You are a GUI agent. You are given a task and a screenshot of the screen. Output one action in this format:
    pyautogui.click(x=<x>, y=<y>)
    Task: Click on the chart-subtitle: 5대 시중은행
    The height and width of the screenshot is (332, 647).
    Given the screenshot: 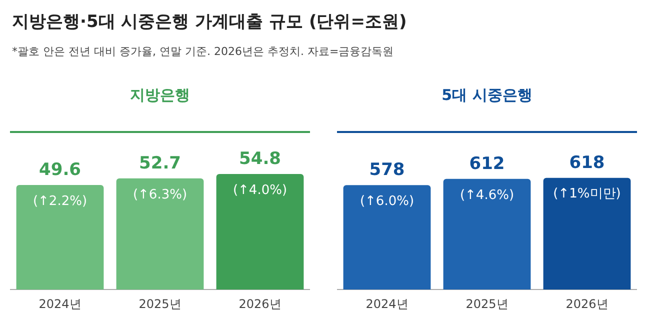 What is the action you would take?
    pyautogui.click(x=487, y=109)
    